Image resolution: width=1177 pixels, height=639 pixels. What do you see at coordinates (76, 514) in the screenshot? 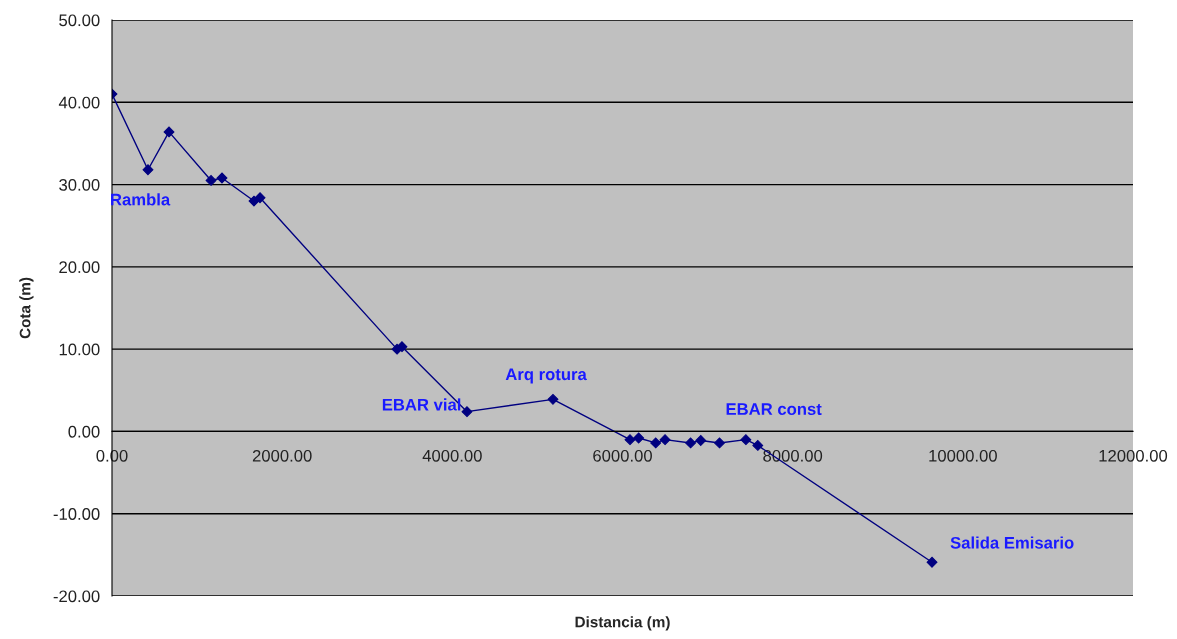
I see `y-tick-label: -10.00` at bounding box center [76, 514].